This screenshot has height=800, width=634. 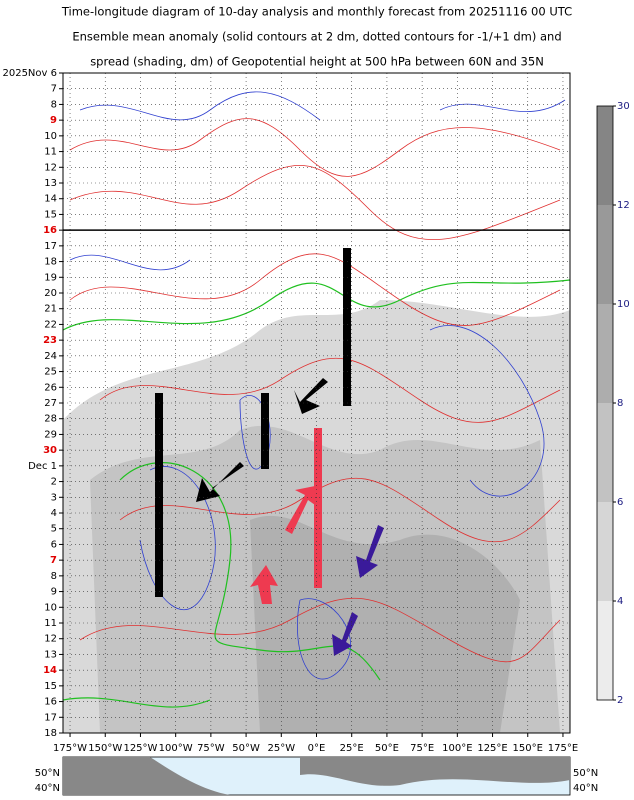 What do you see at coordinates (176, 748) in the screenshot?
I see `x-tick-label: 100°W` at bounding box center [176, 748].